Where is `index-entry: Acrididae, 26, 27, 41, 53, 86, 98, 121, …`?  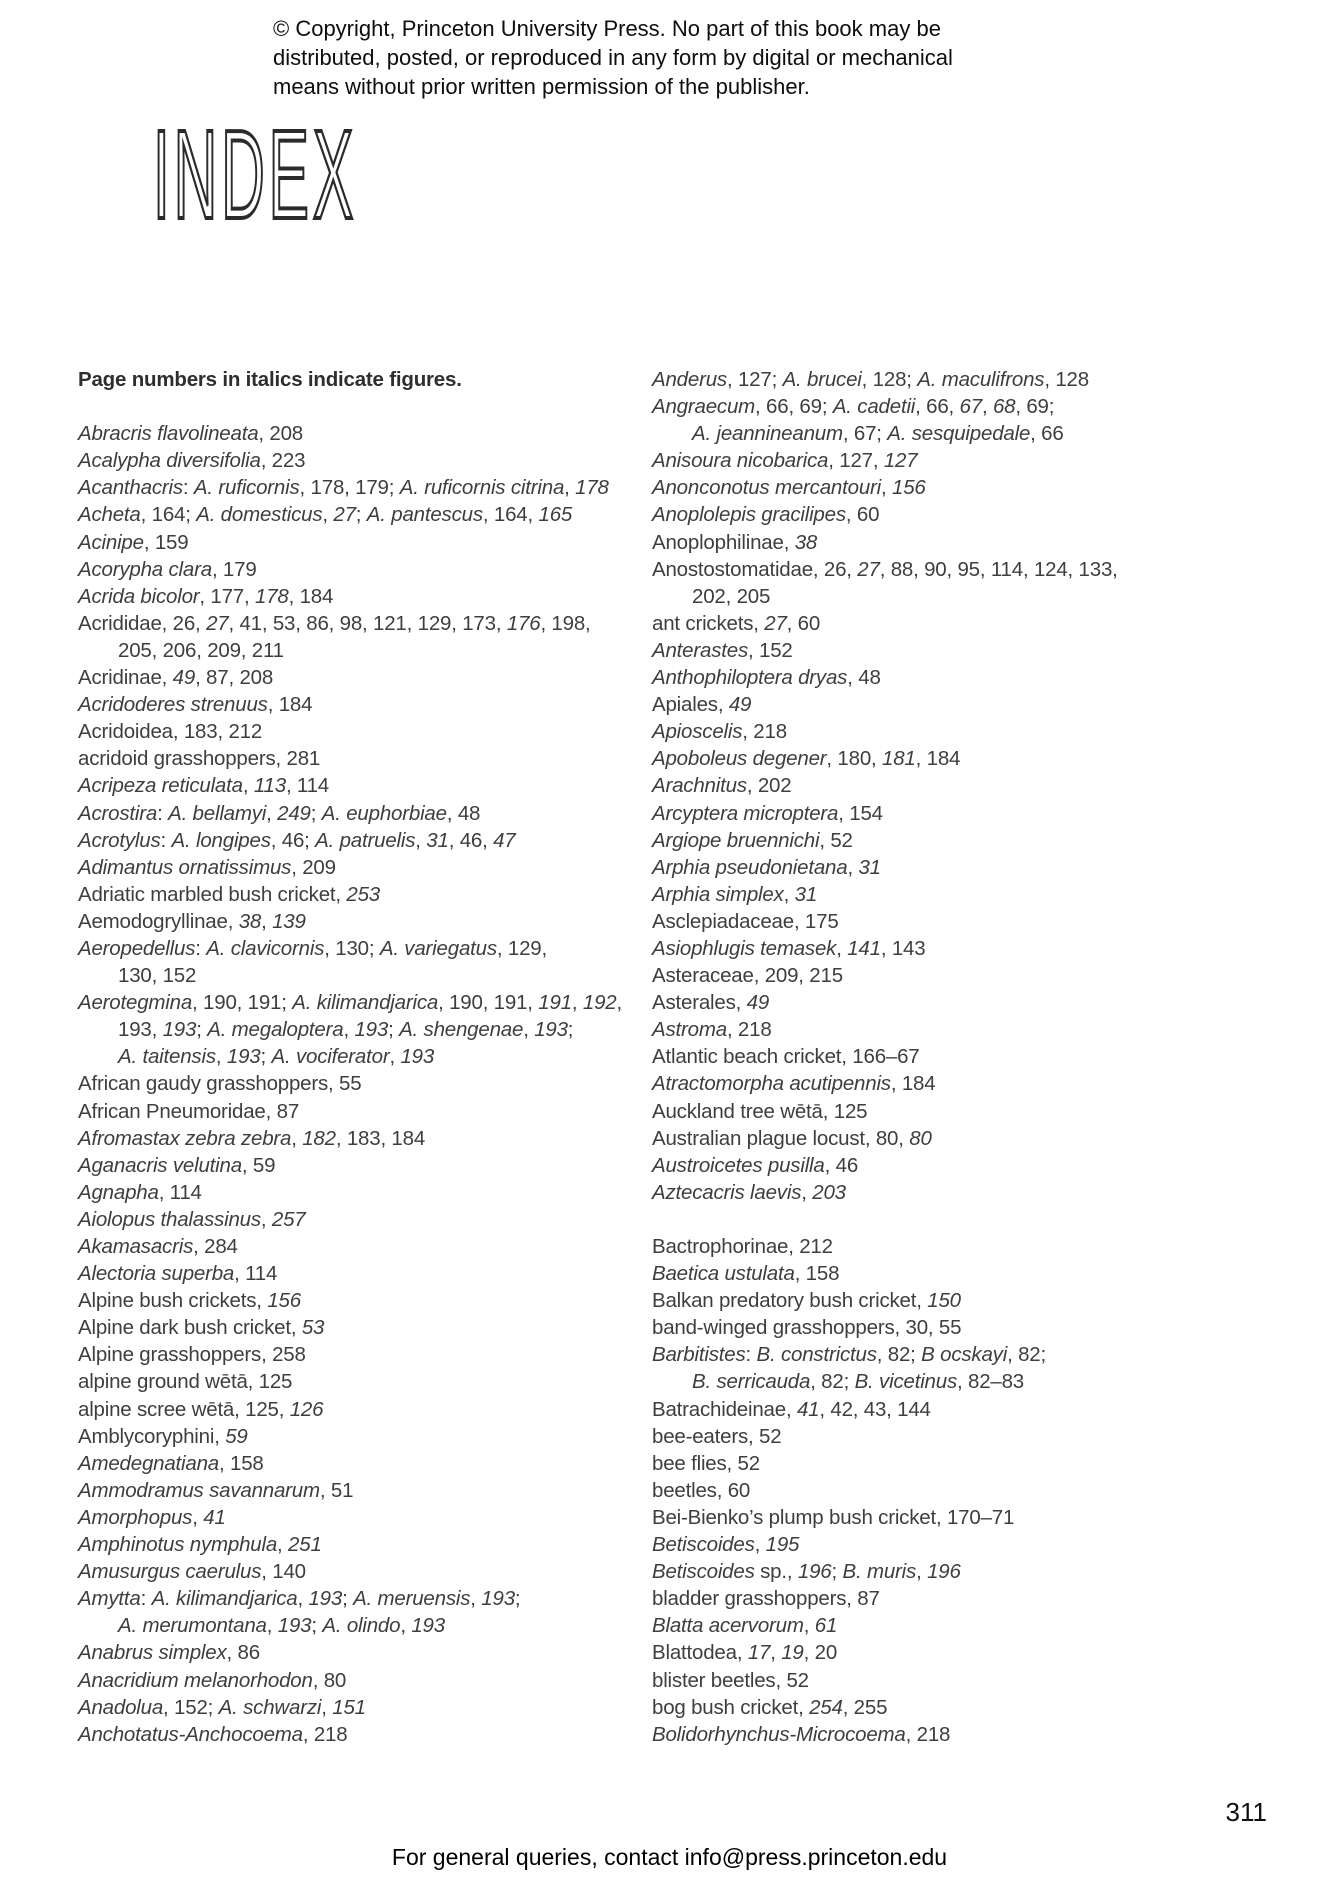
index-entry: Acrididae, 26, 27, 41, 53, 86, 98, 121, … is located at coordinates (334, 636).